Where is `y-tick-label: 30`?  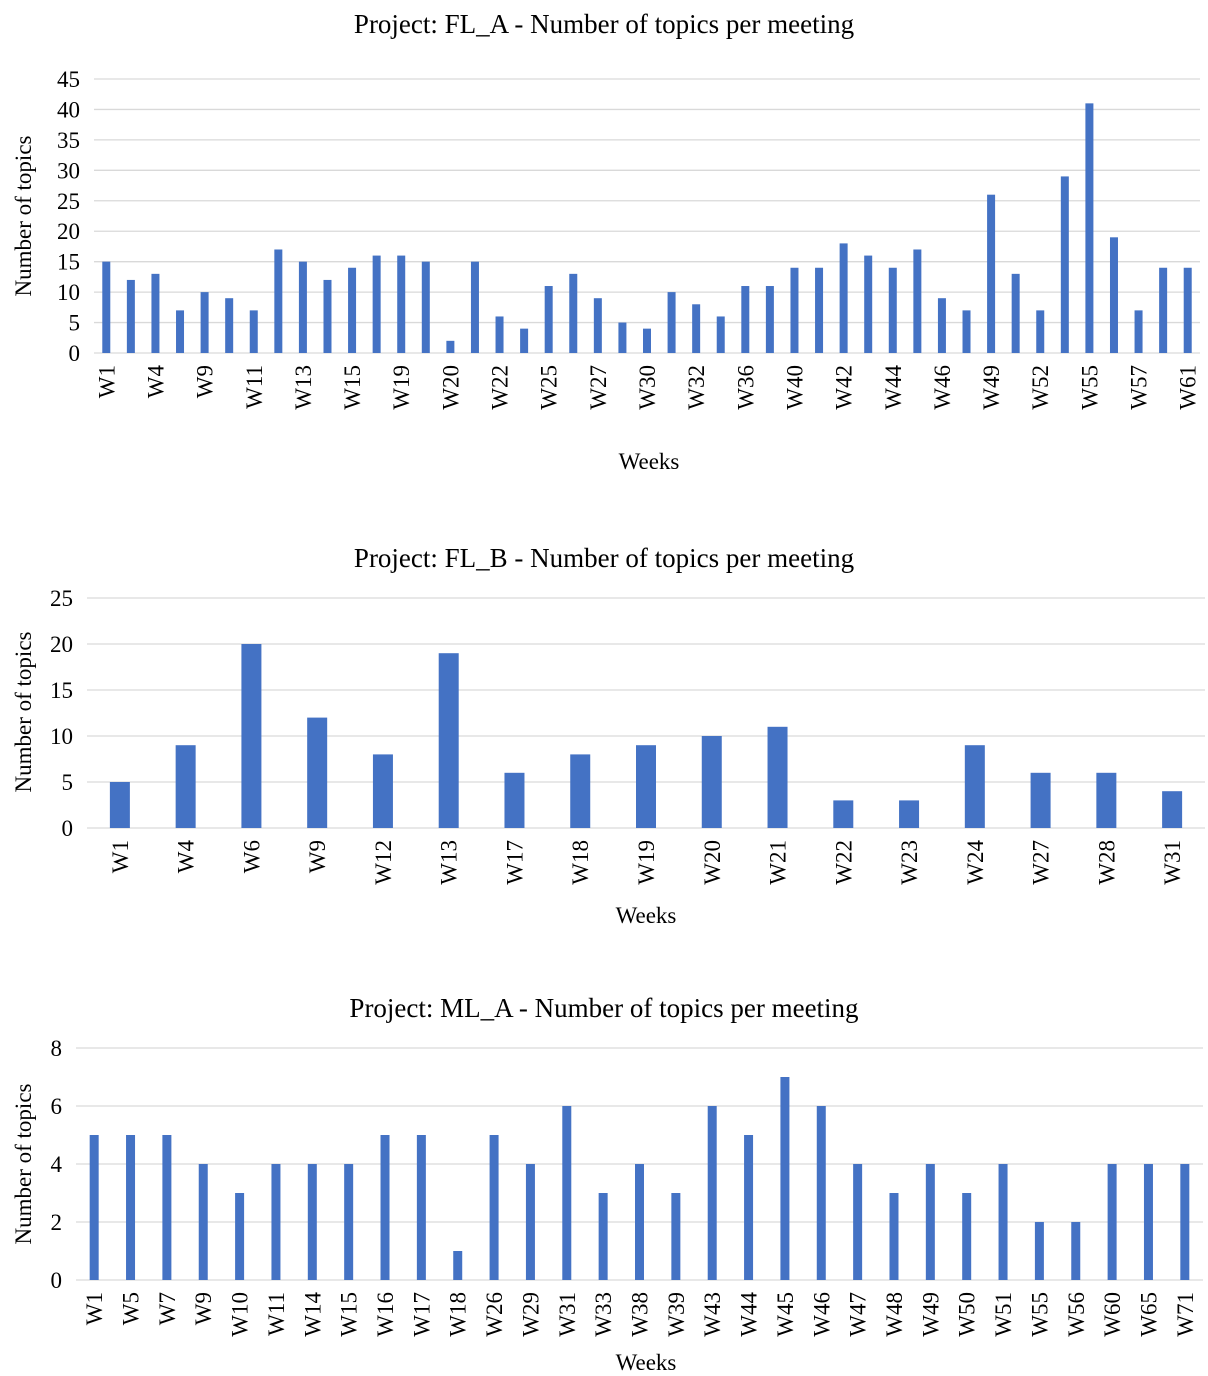 y-tick-label: 30 is located at coordinates (68, 170).